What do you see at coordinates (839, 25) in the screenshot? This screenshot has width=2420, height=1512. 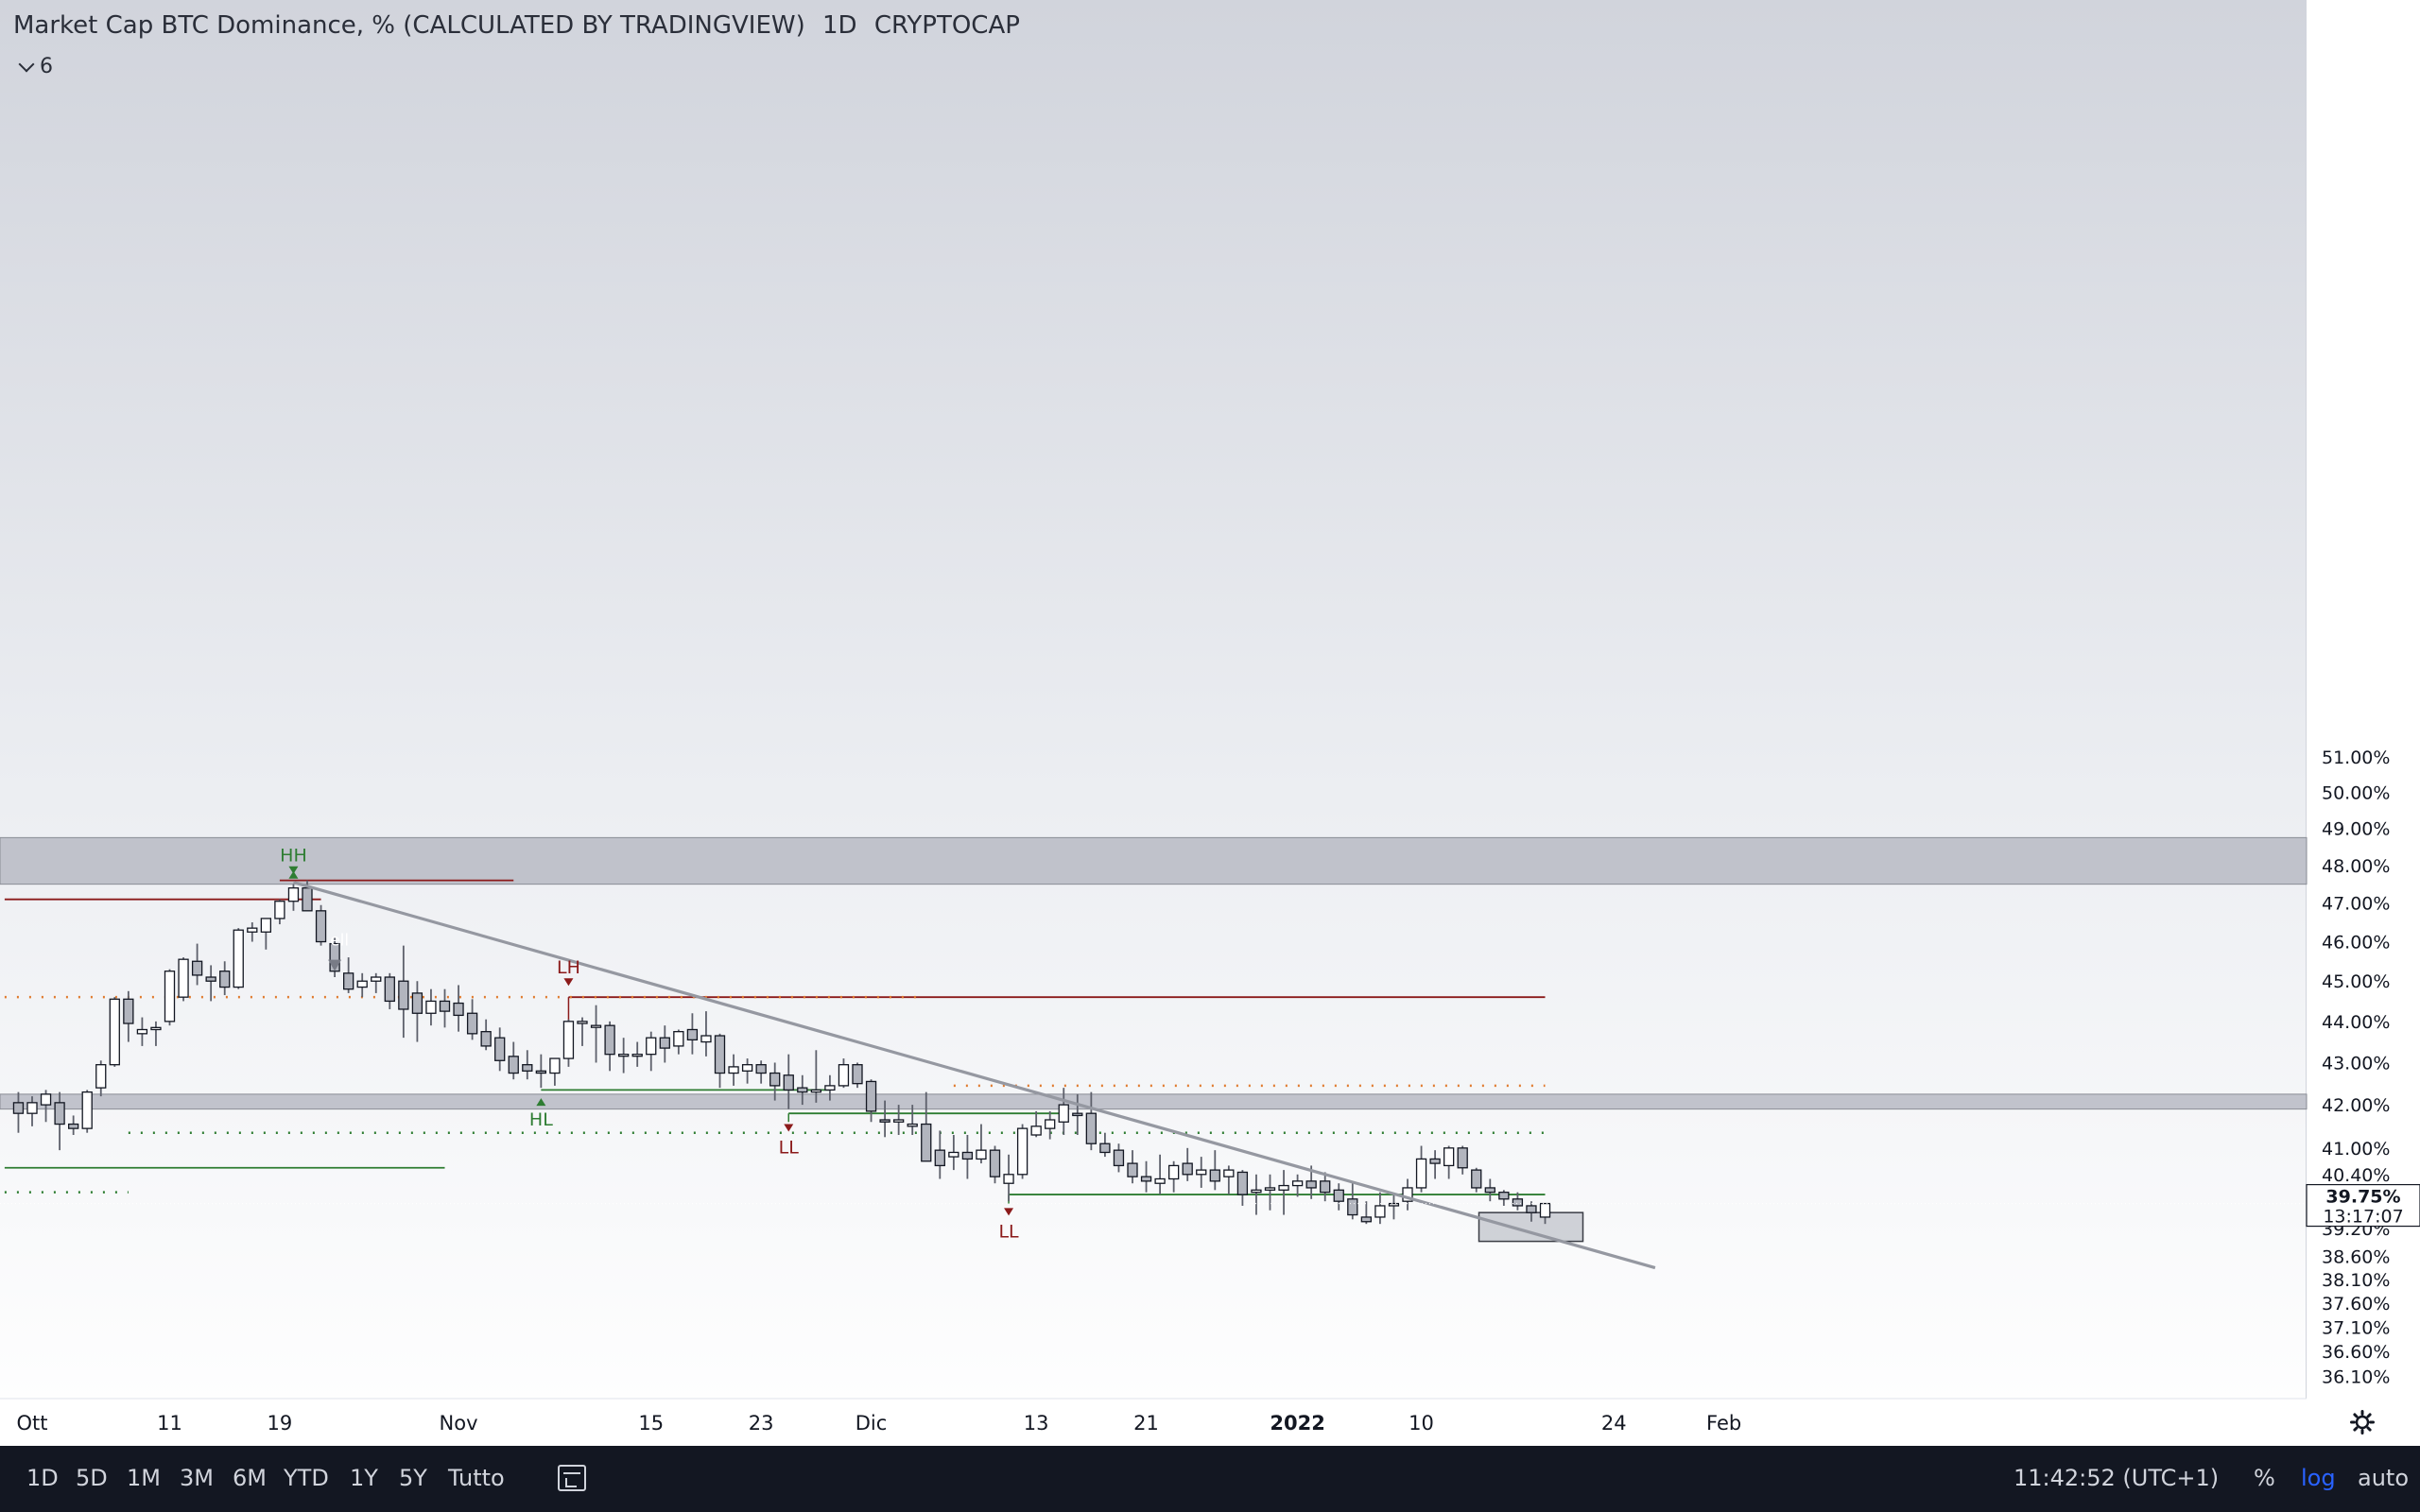 I see `interval-label: 1D` at bounding box center [839, 25].